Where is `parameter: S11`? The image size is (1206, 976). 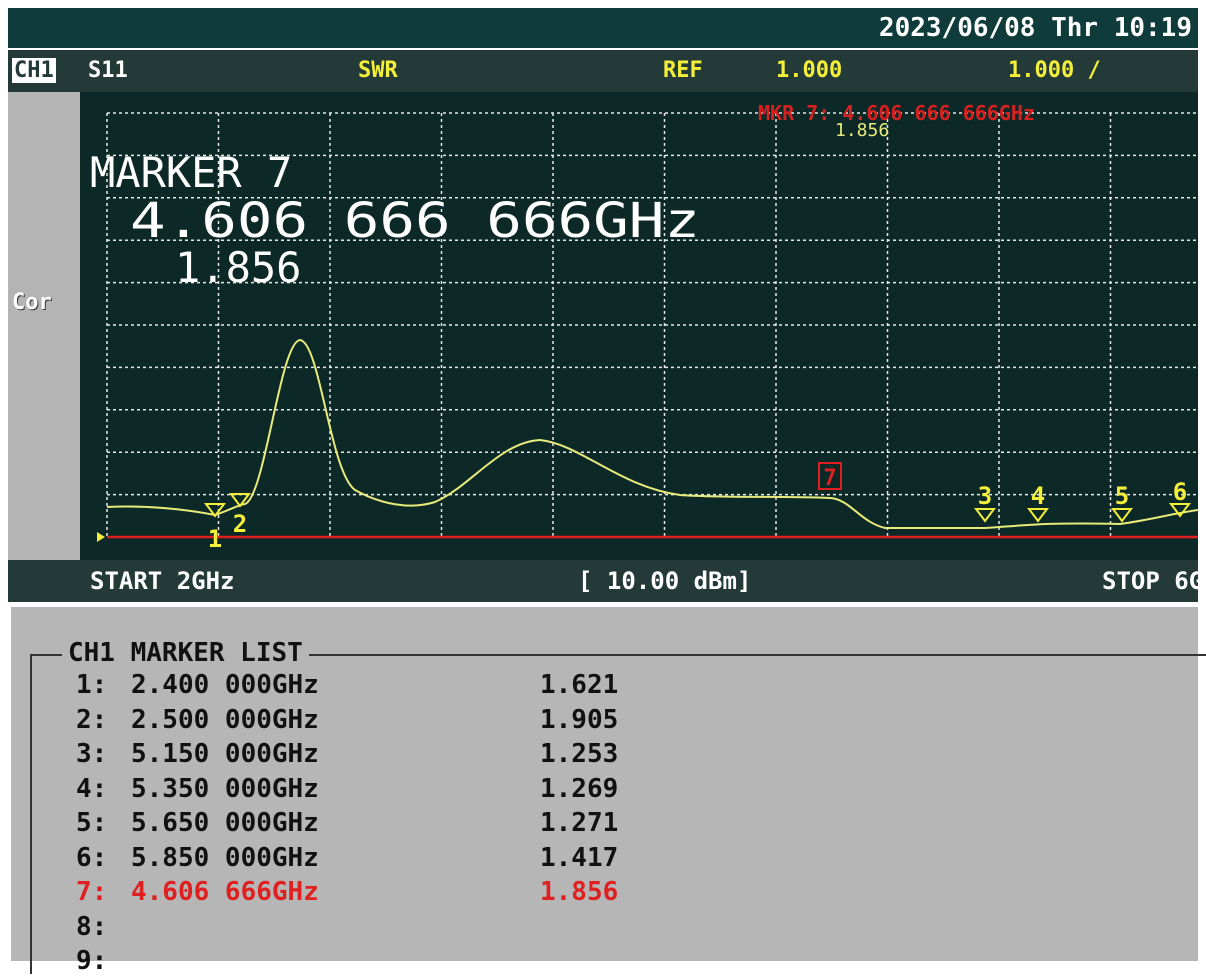
parameter: S11 is located at coordinates (108, 70).